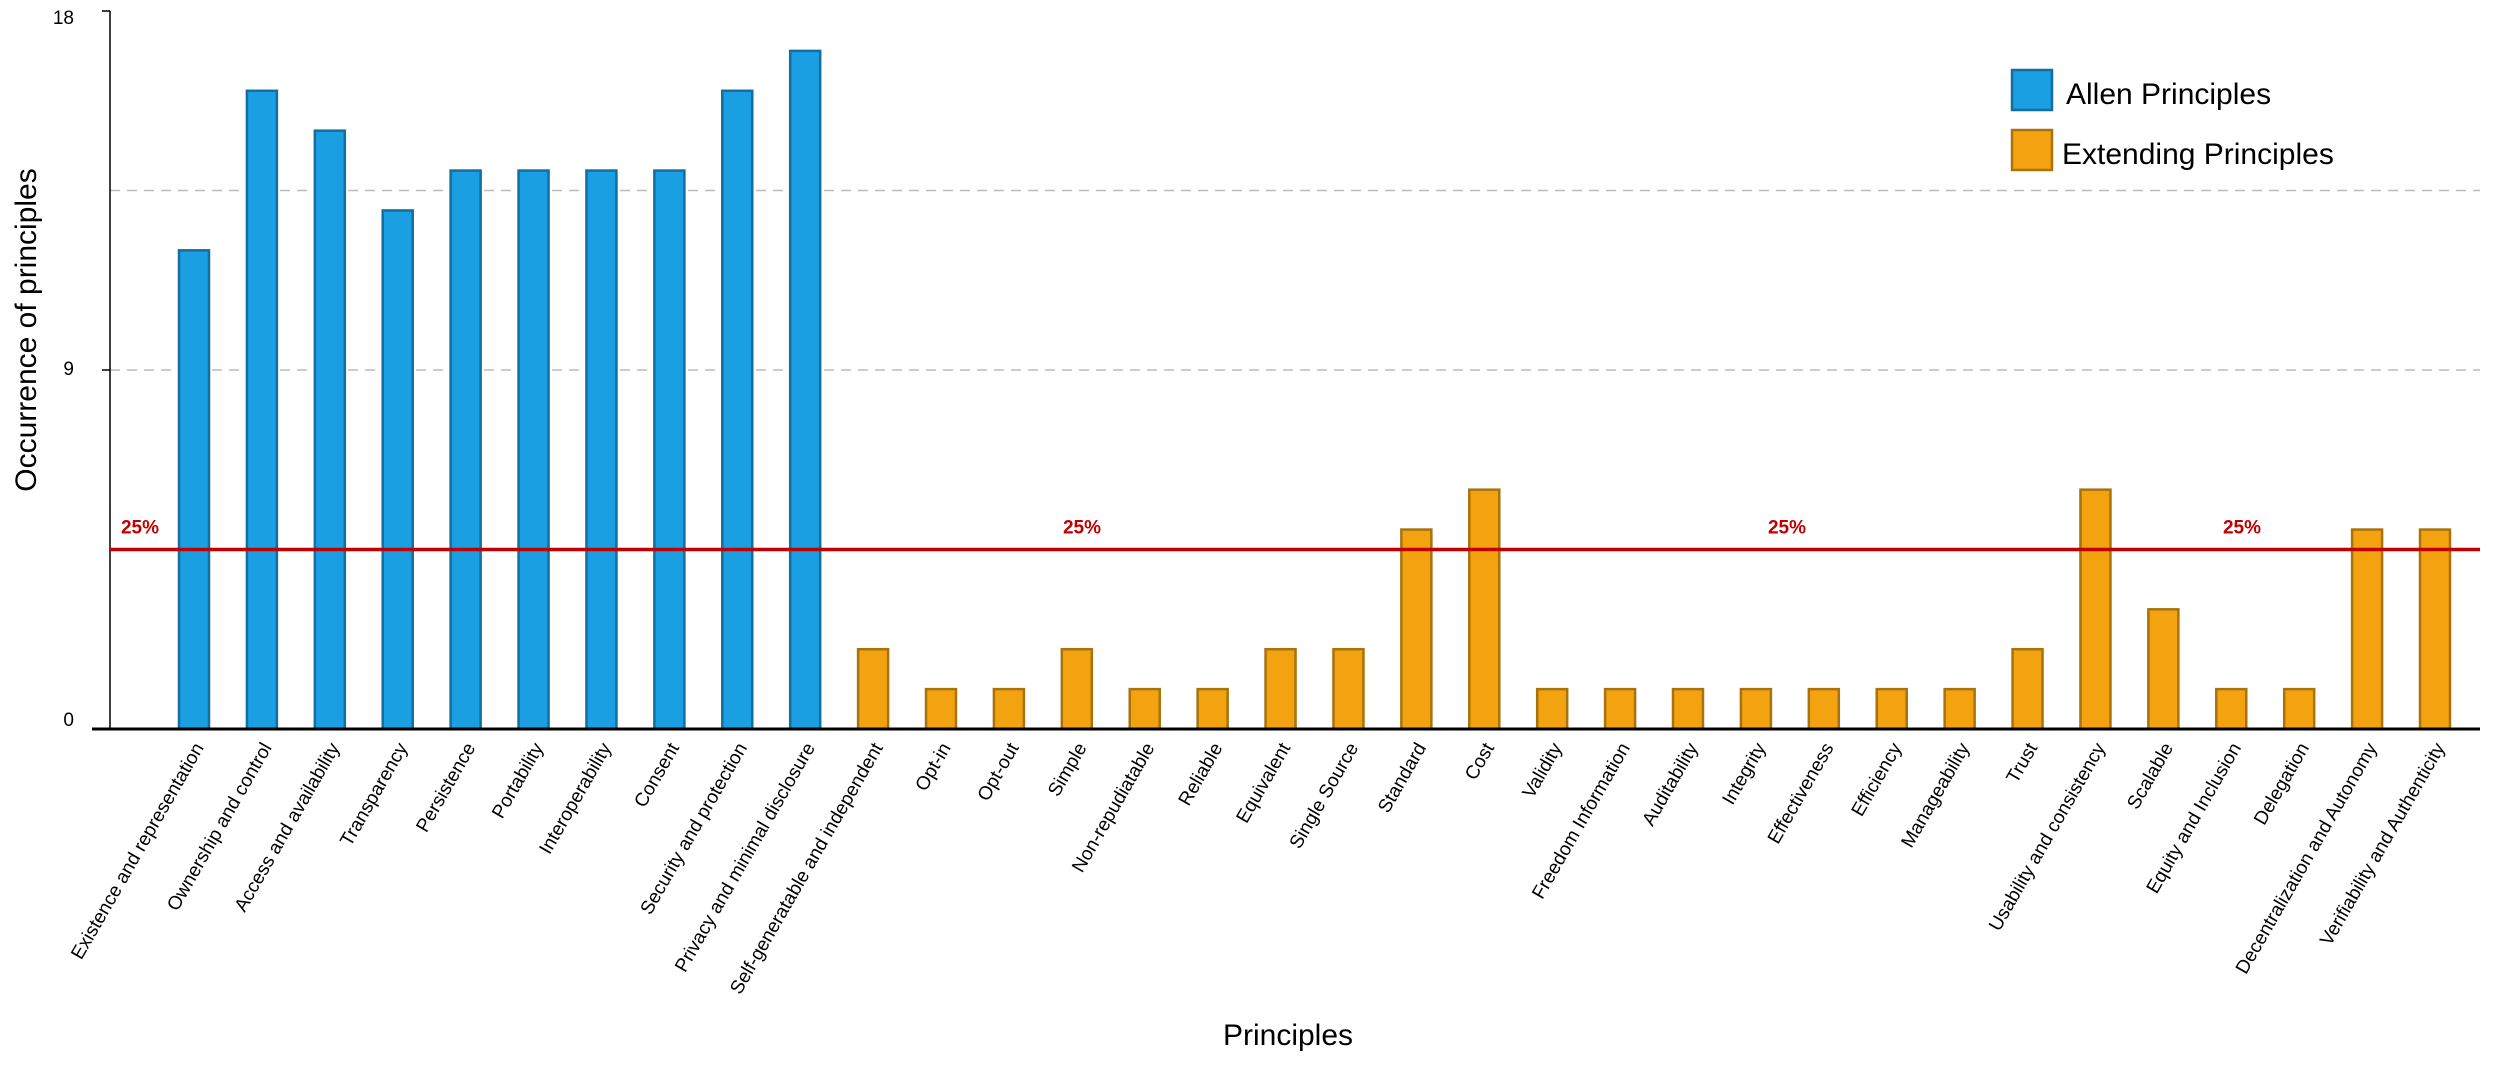 The image size is (2497, 1070). I want to click on x-tick-label: Auditability, so click(1671, 784).